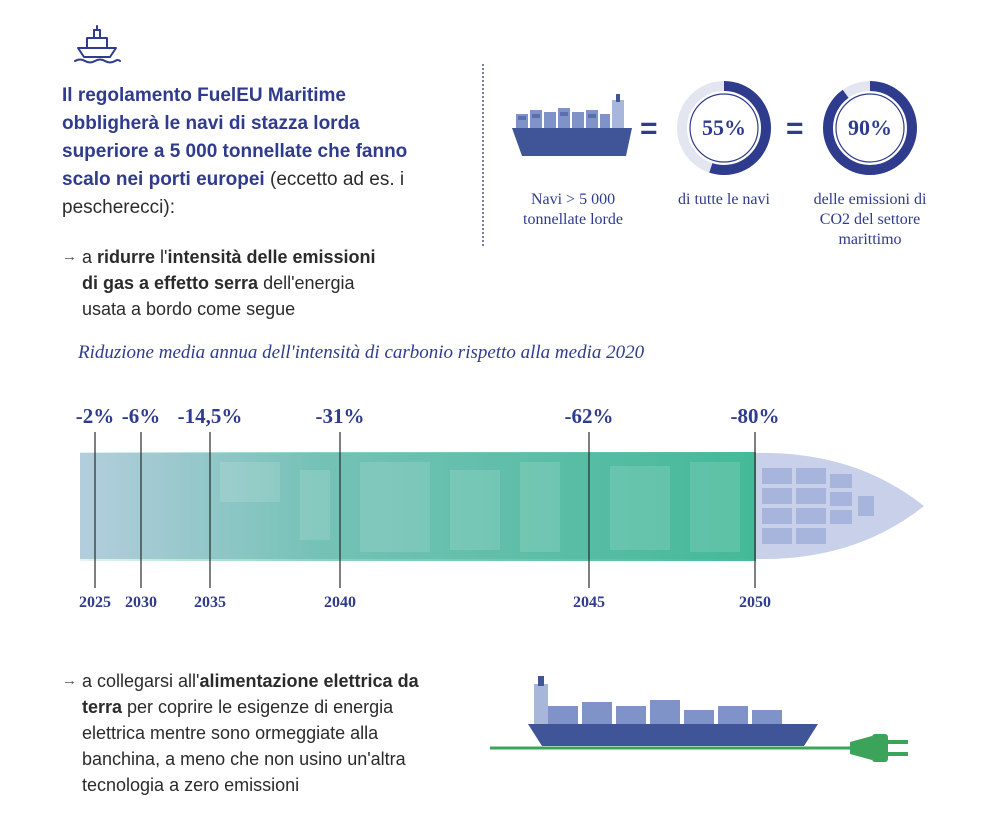 This screenshot has width=1000, height=820. What do you see at coordinates (141, 681) in the screenshot?
I see `bullet2-text-1: a collegarsi all'` at bounding box center [141, 681].